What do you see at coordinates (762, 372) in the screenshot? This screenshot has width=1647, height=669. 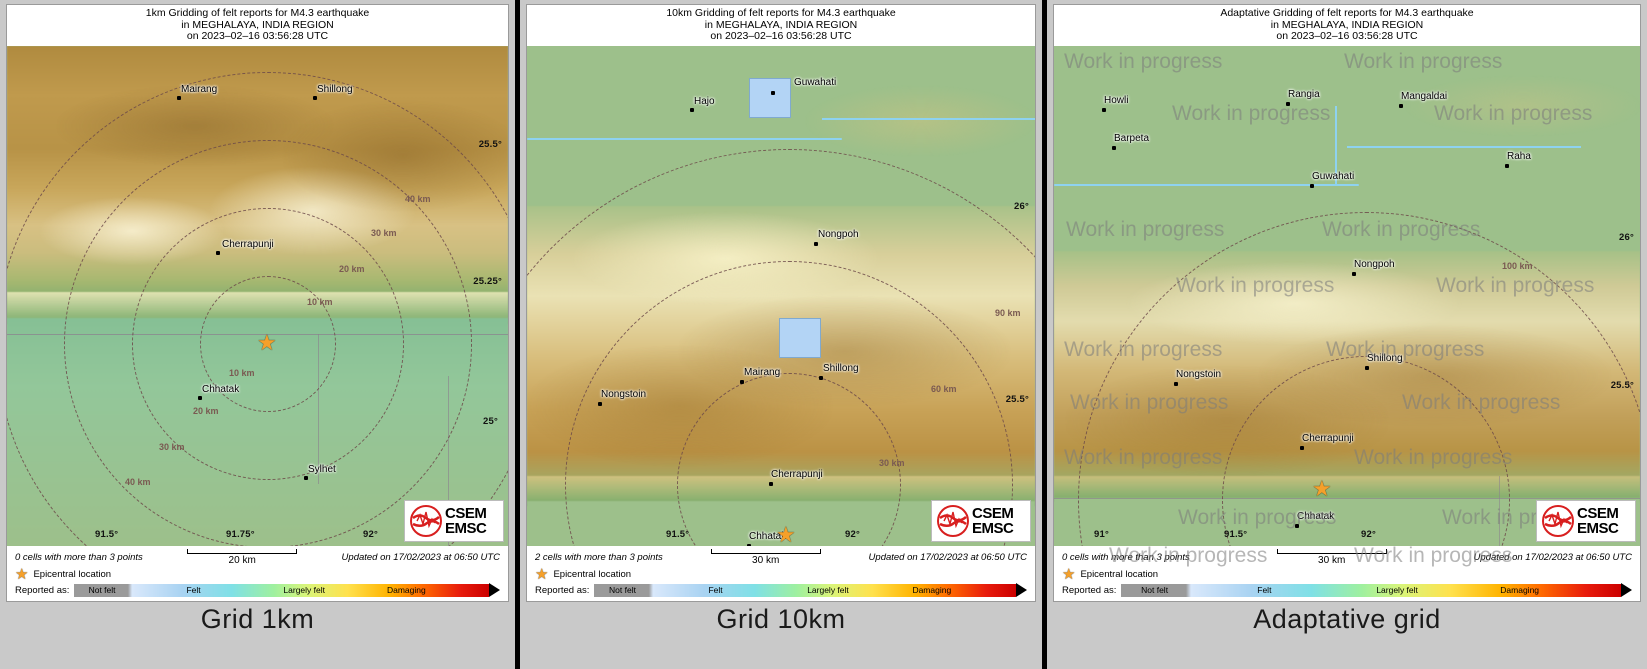 I see `city-label: Mairang` at bounding box center [762, 372].